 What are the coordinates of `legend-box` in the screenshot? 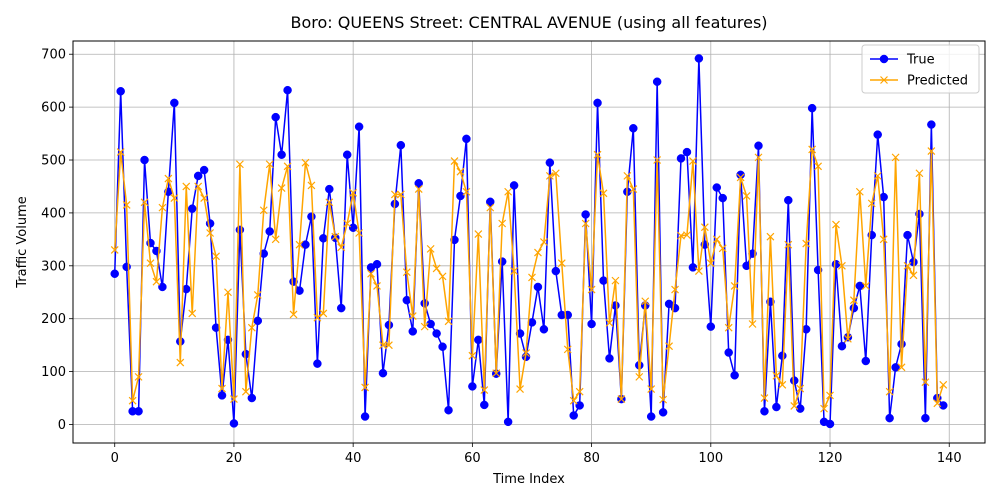 It's located at (920, 69).